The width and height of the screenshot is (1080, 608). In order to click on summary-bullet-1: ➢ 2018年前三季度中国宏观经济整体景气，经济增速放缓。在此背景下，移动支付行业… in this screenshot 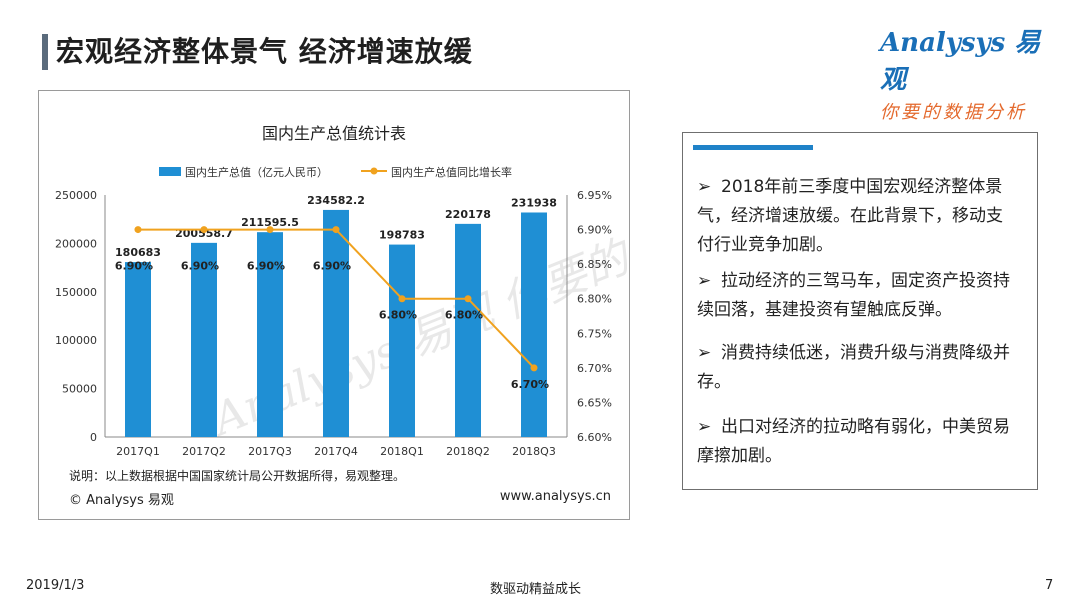, I will do `click(857, 216)`.